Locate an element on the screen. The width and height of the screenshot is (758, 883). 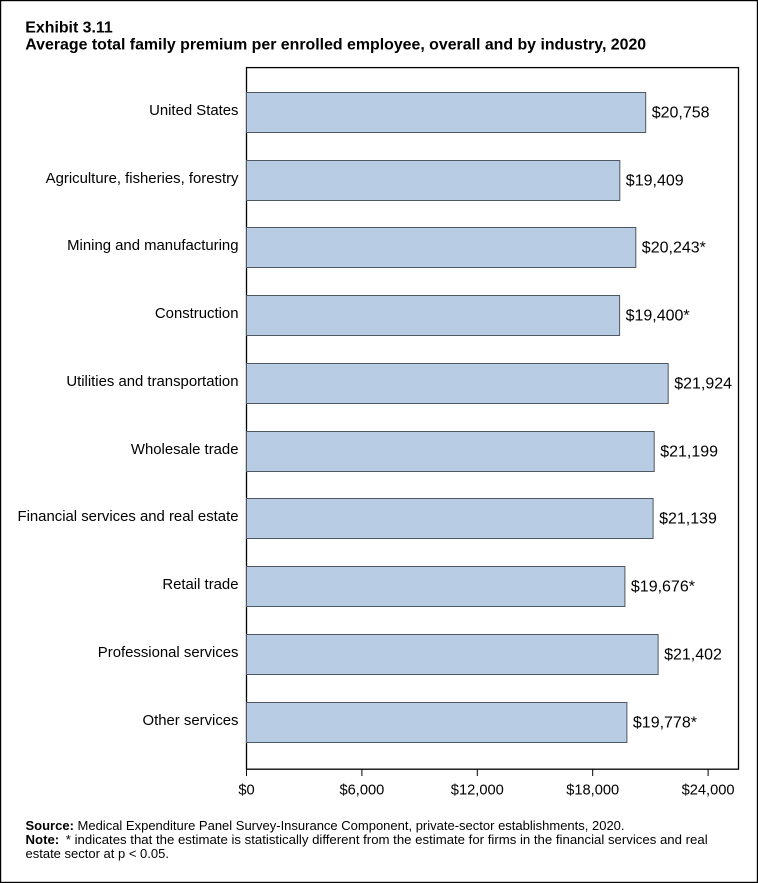
svg-text:Agriculture, fisheries, forest: Agriculture, fisheries, forestry is located at coordinates (142, 179).